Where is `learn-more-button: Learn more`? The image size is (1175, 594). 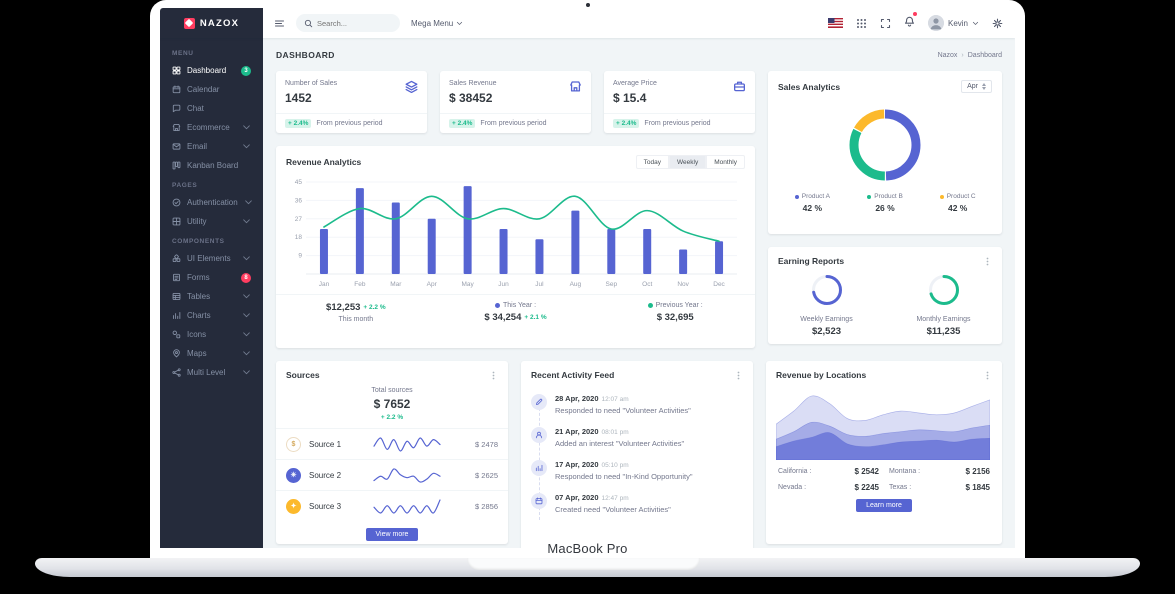 learn-more-button: Learn more is located at coordinates (884, 505).